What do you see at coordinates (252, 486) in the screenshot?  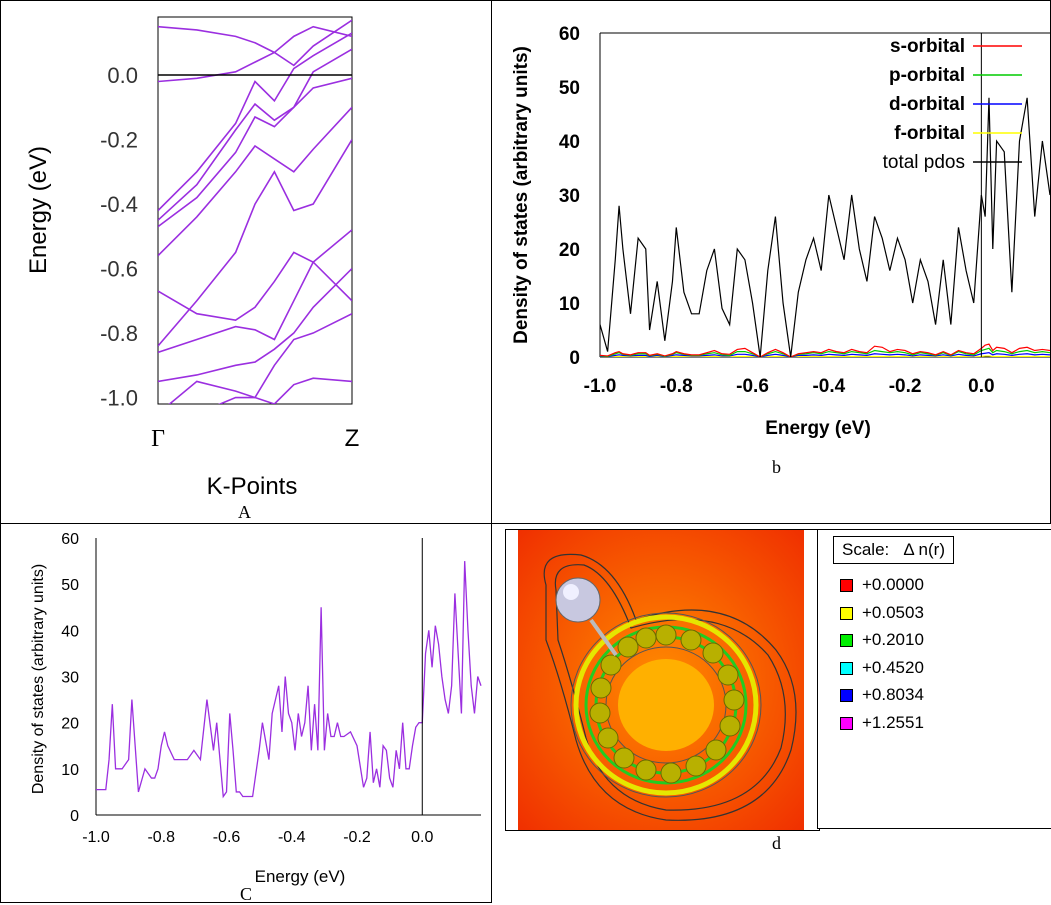 I see `x-axis-label: K-Points` at bounding box center [252, 486].